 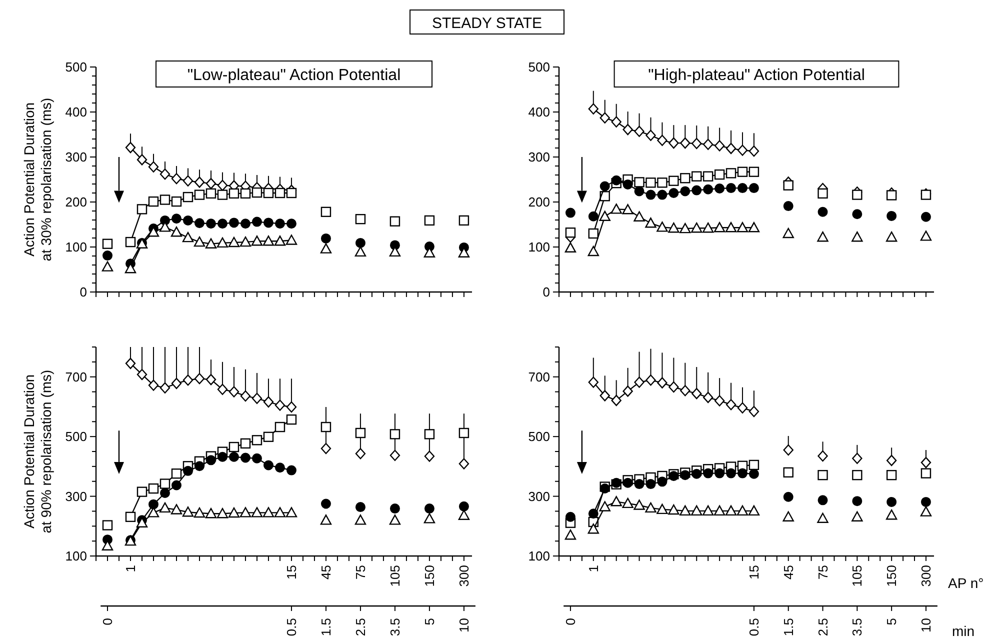 What do you see at coordinates (963, 631) in the screenshot?
I see `x2-axis-title: min` at bounding box center [963, 631].